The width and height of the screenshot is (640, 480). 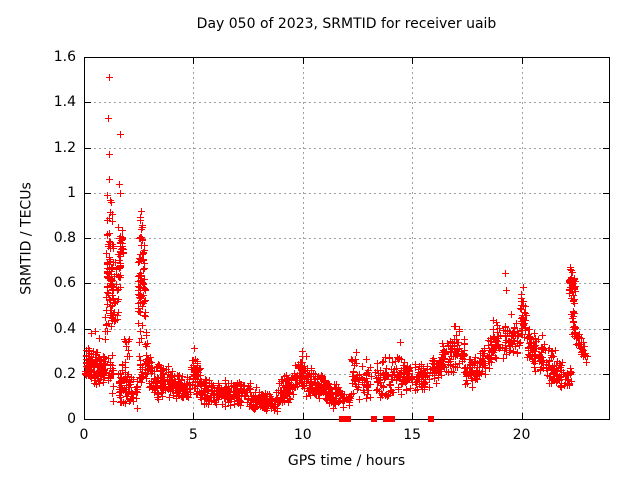 I want to click on y-tick-label: 1.4, so click(x=64, y=102).